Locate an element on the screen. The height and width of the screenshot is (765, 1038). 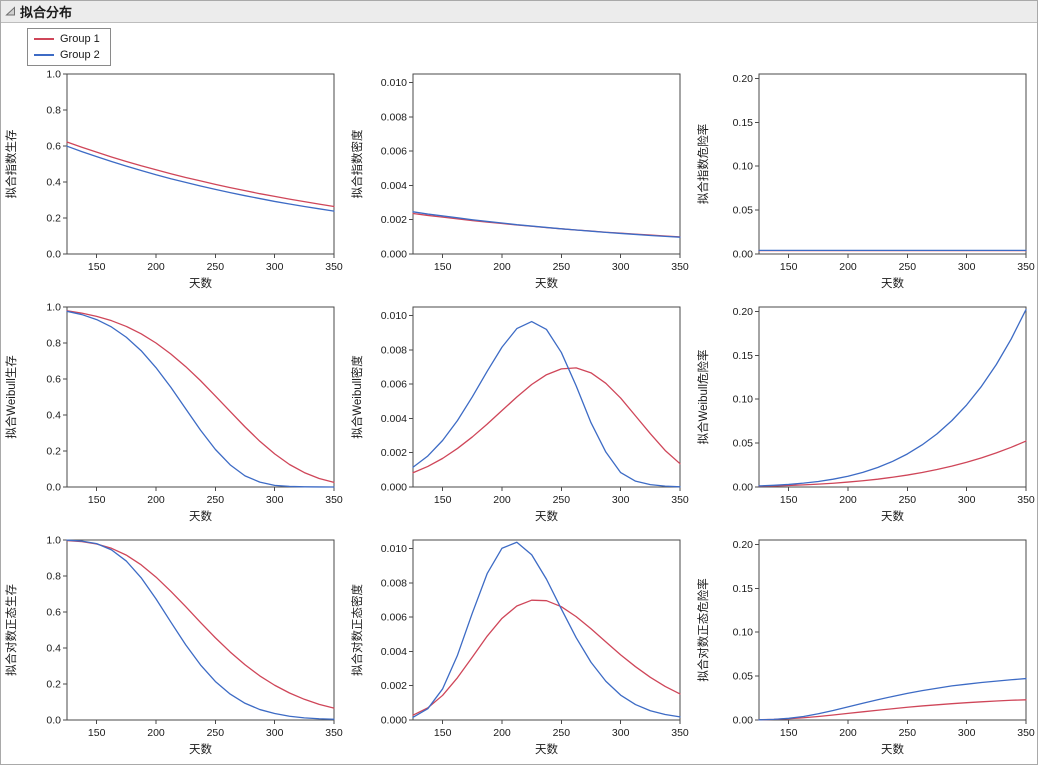
svg-text: 拟合指数危险率 is located at coordinates (703, 164).